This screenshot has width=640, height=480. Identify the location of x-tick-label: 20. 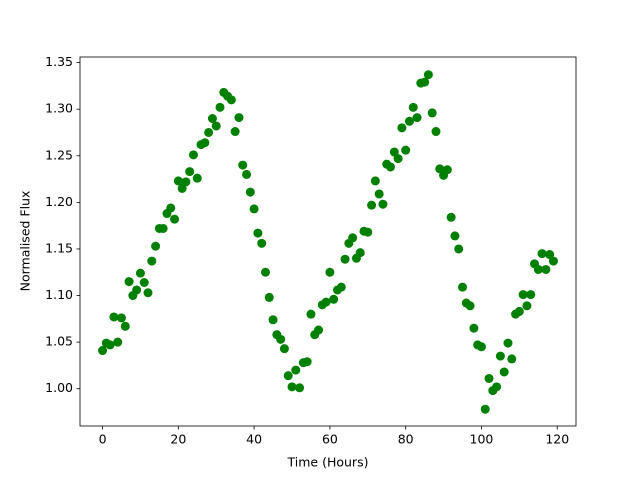
(178, 439).